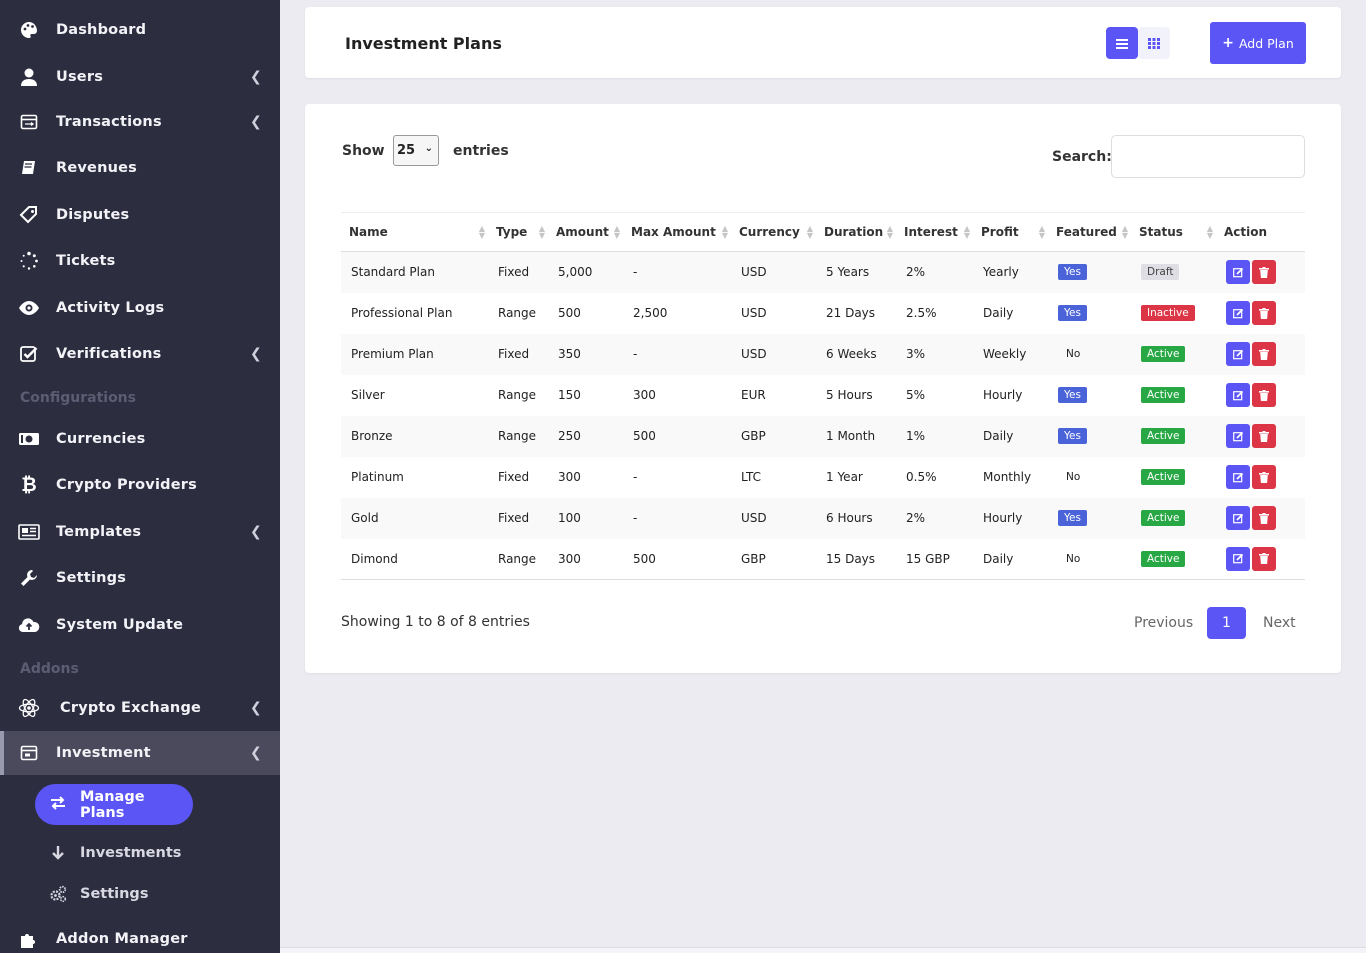 This screenshot has width=1366, height=953. I want to click on column-header: Type ▲ ▼, so click(518, 232).